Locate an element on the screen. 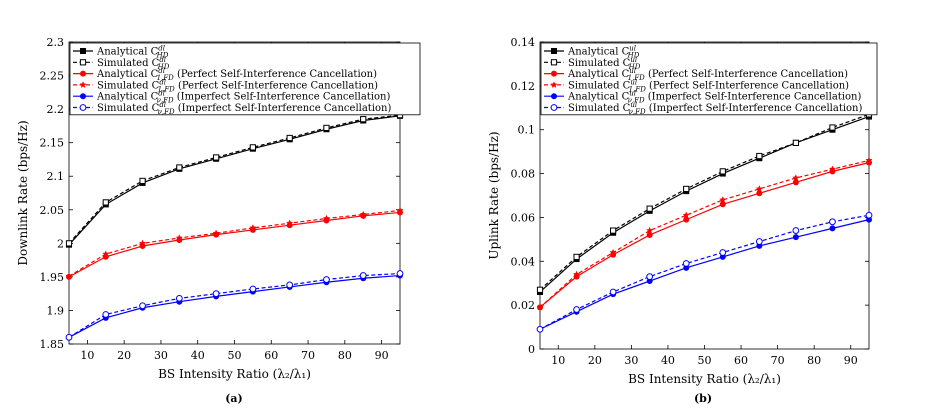  legend-box is located at coordinates (245, 79).